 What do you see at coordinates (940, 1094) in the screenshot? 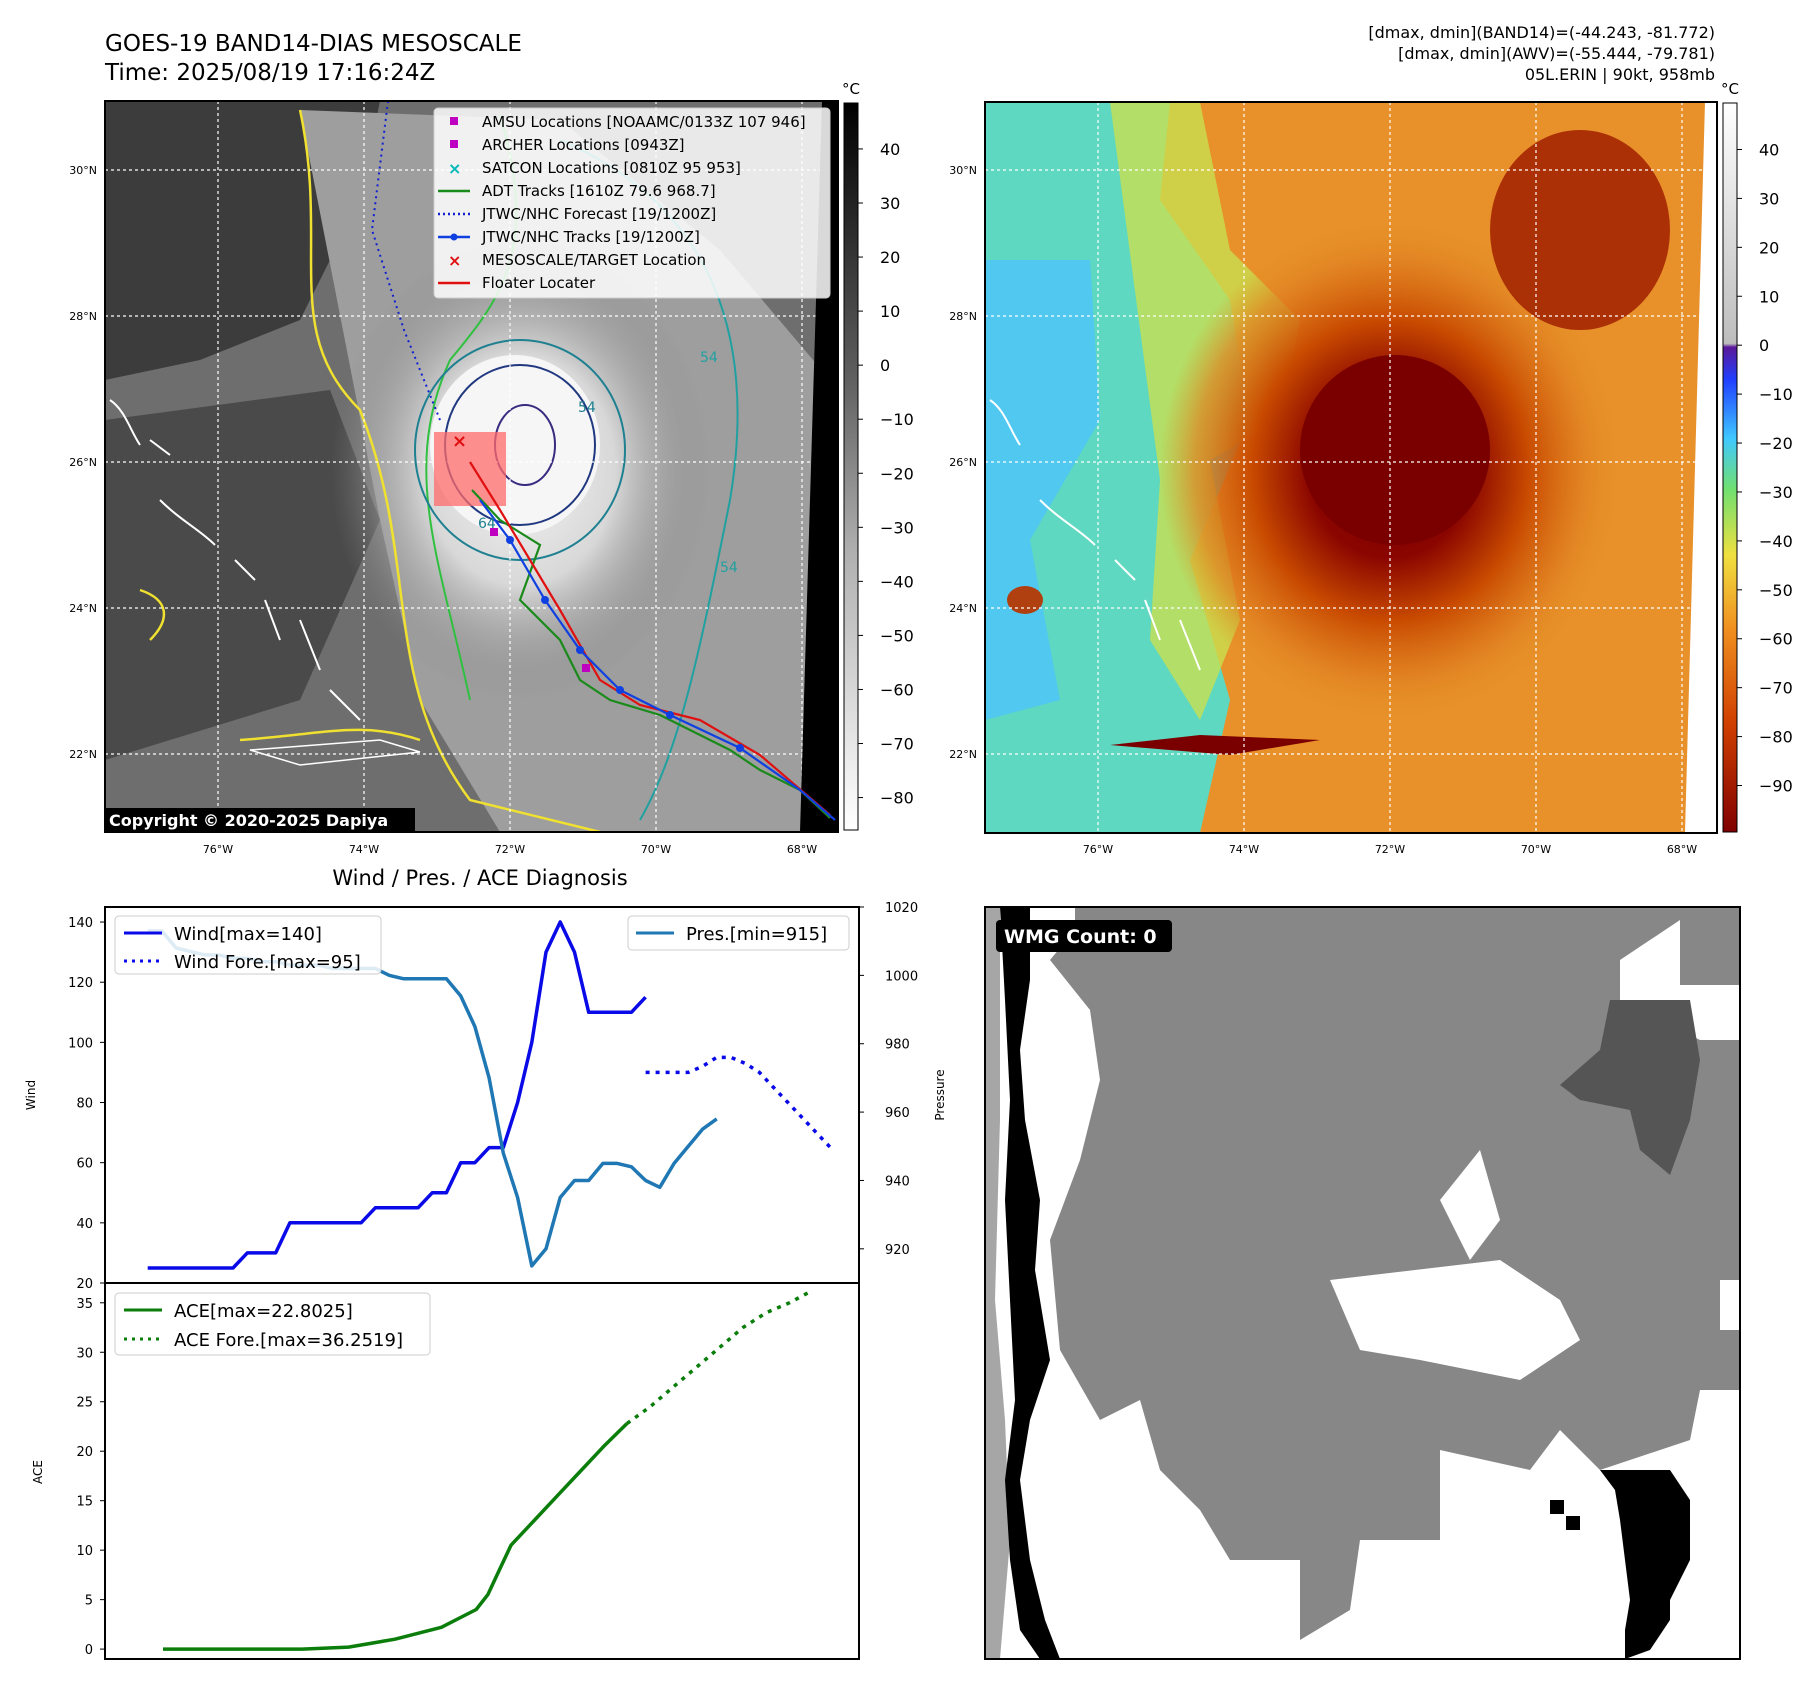
I see `pressure-axis-label: Pressure` at bounding box center [940, 1094].